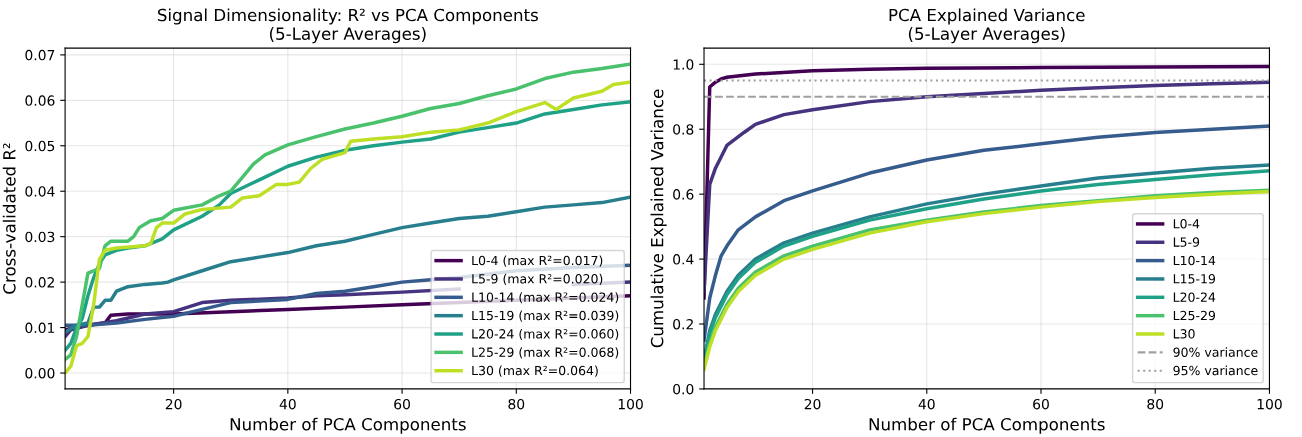  I want to click on legend-label: L30, so click(1184, 334).